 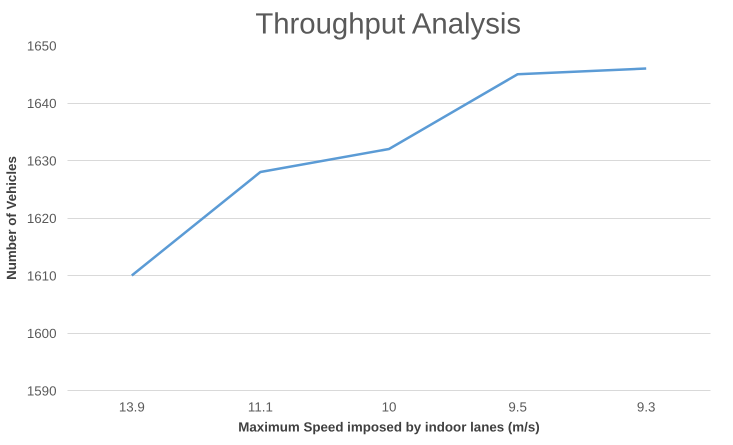 I want to click on y-tick-label: 1610, so click(x=41, y=276).